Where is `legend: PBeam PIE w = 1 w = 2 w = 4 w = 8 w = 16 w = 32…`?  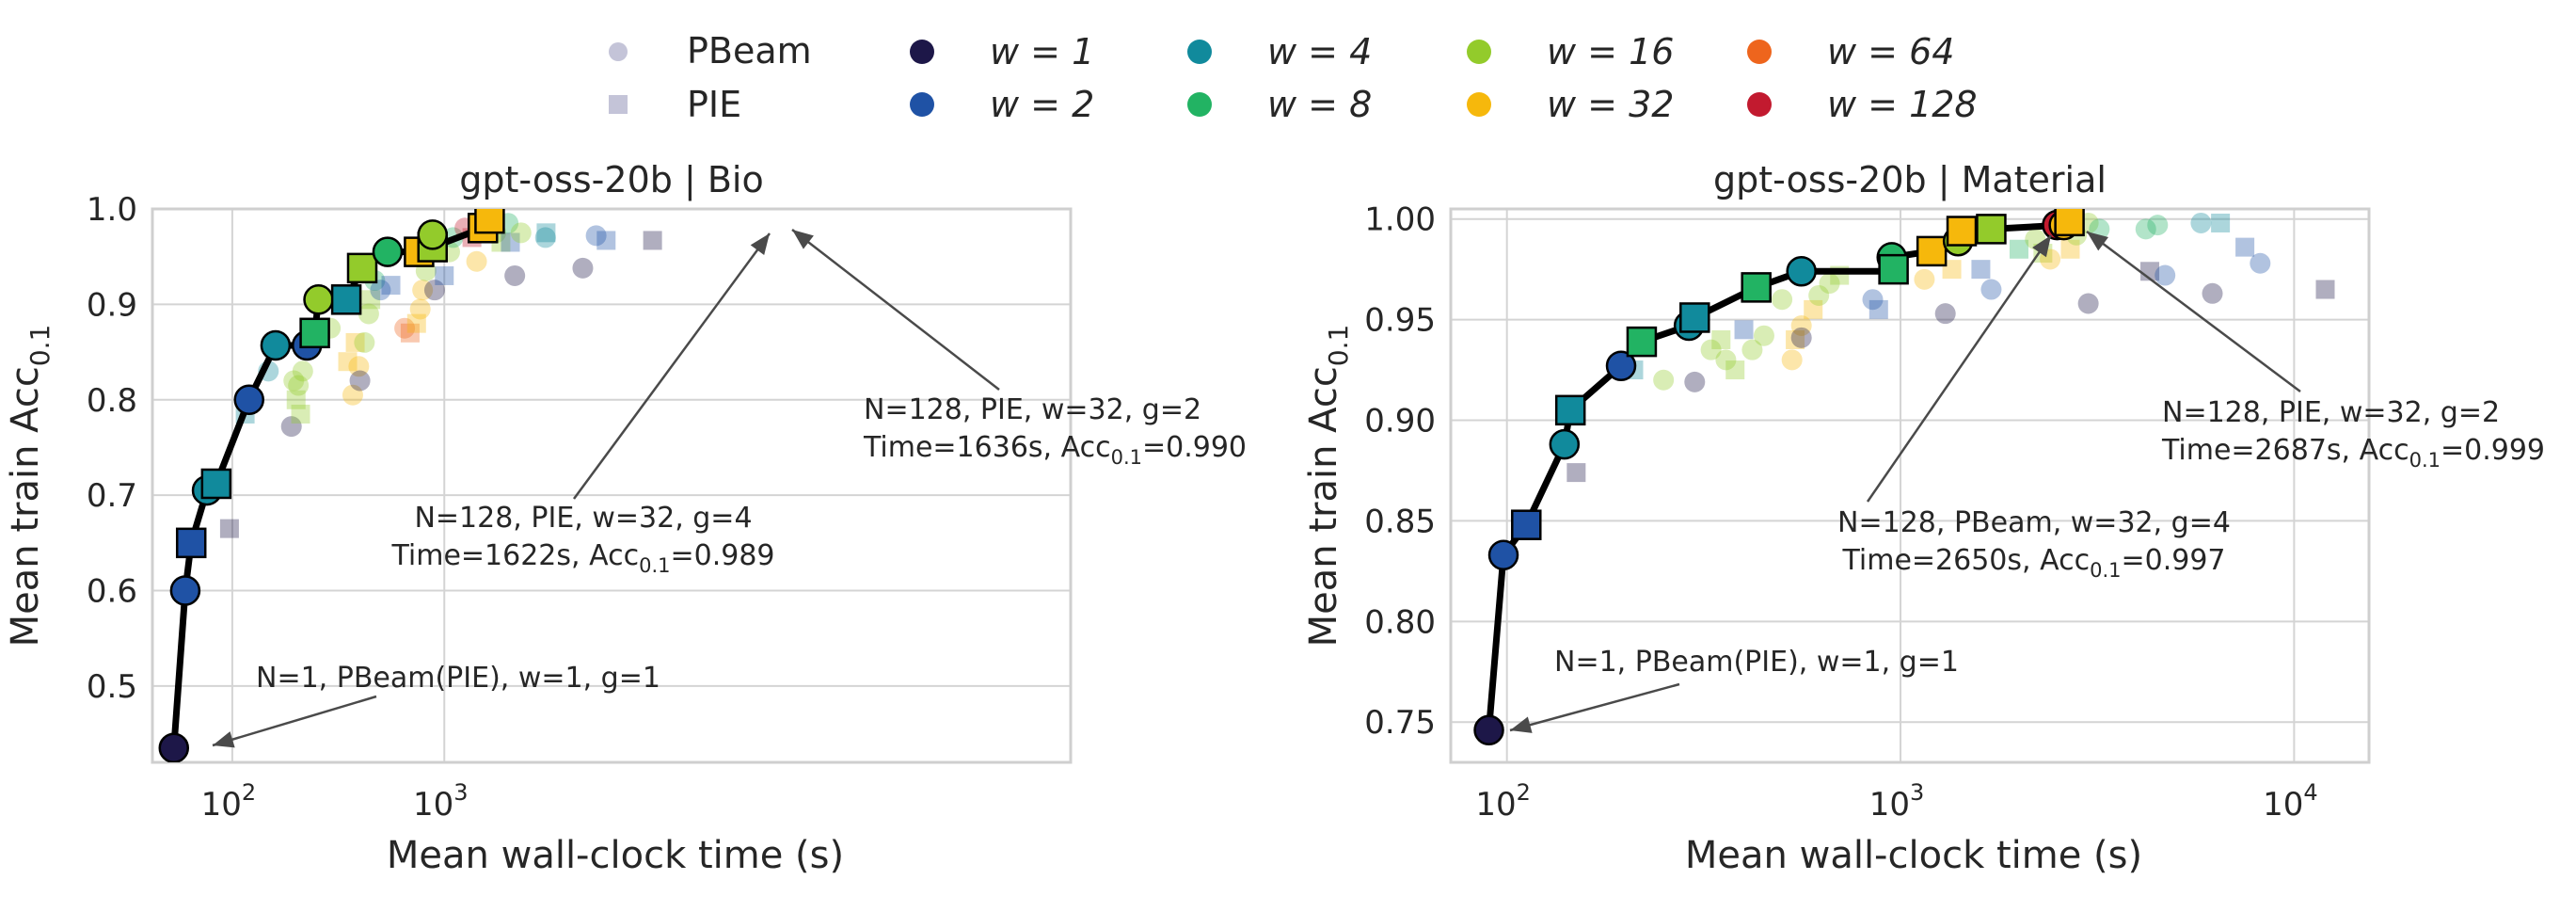 legend: PBeam PIE w = 1 w = 2 w = 4 w = 8 w = 16 w = 32… is located at coordinates (1294, 77).